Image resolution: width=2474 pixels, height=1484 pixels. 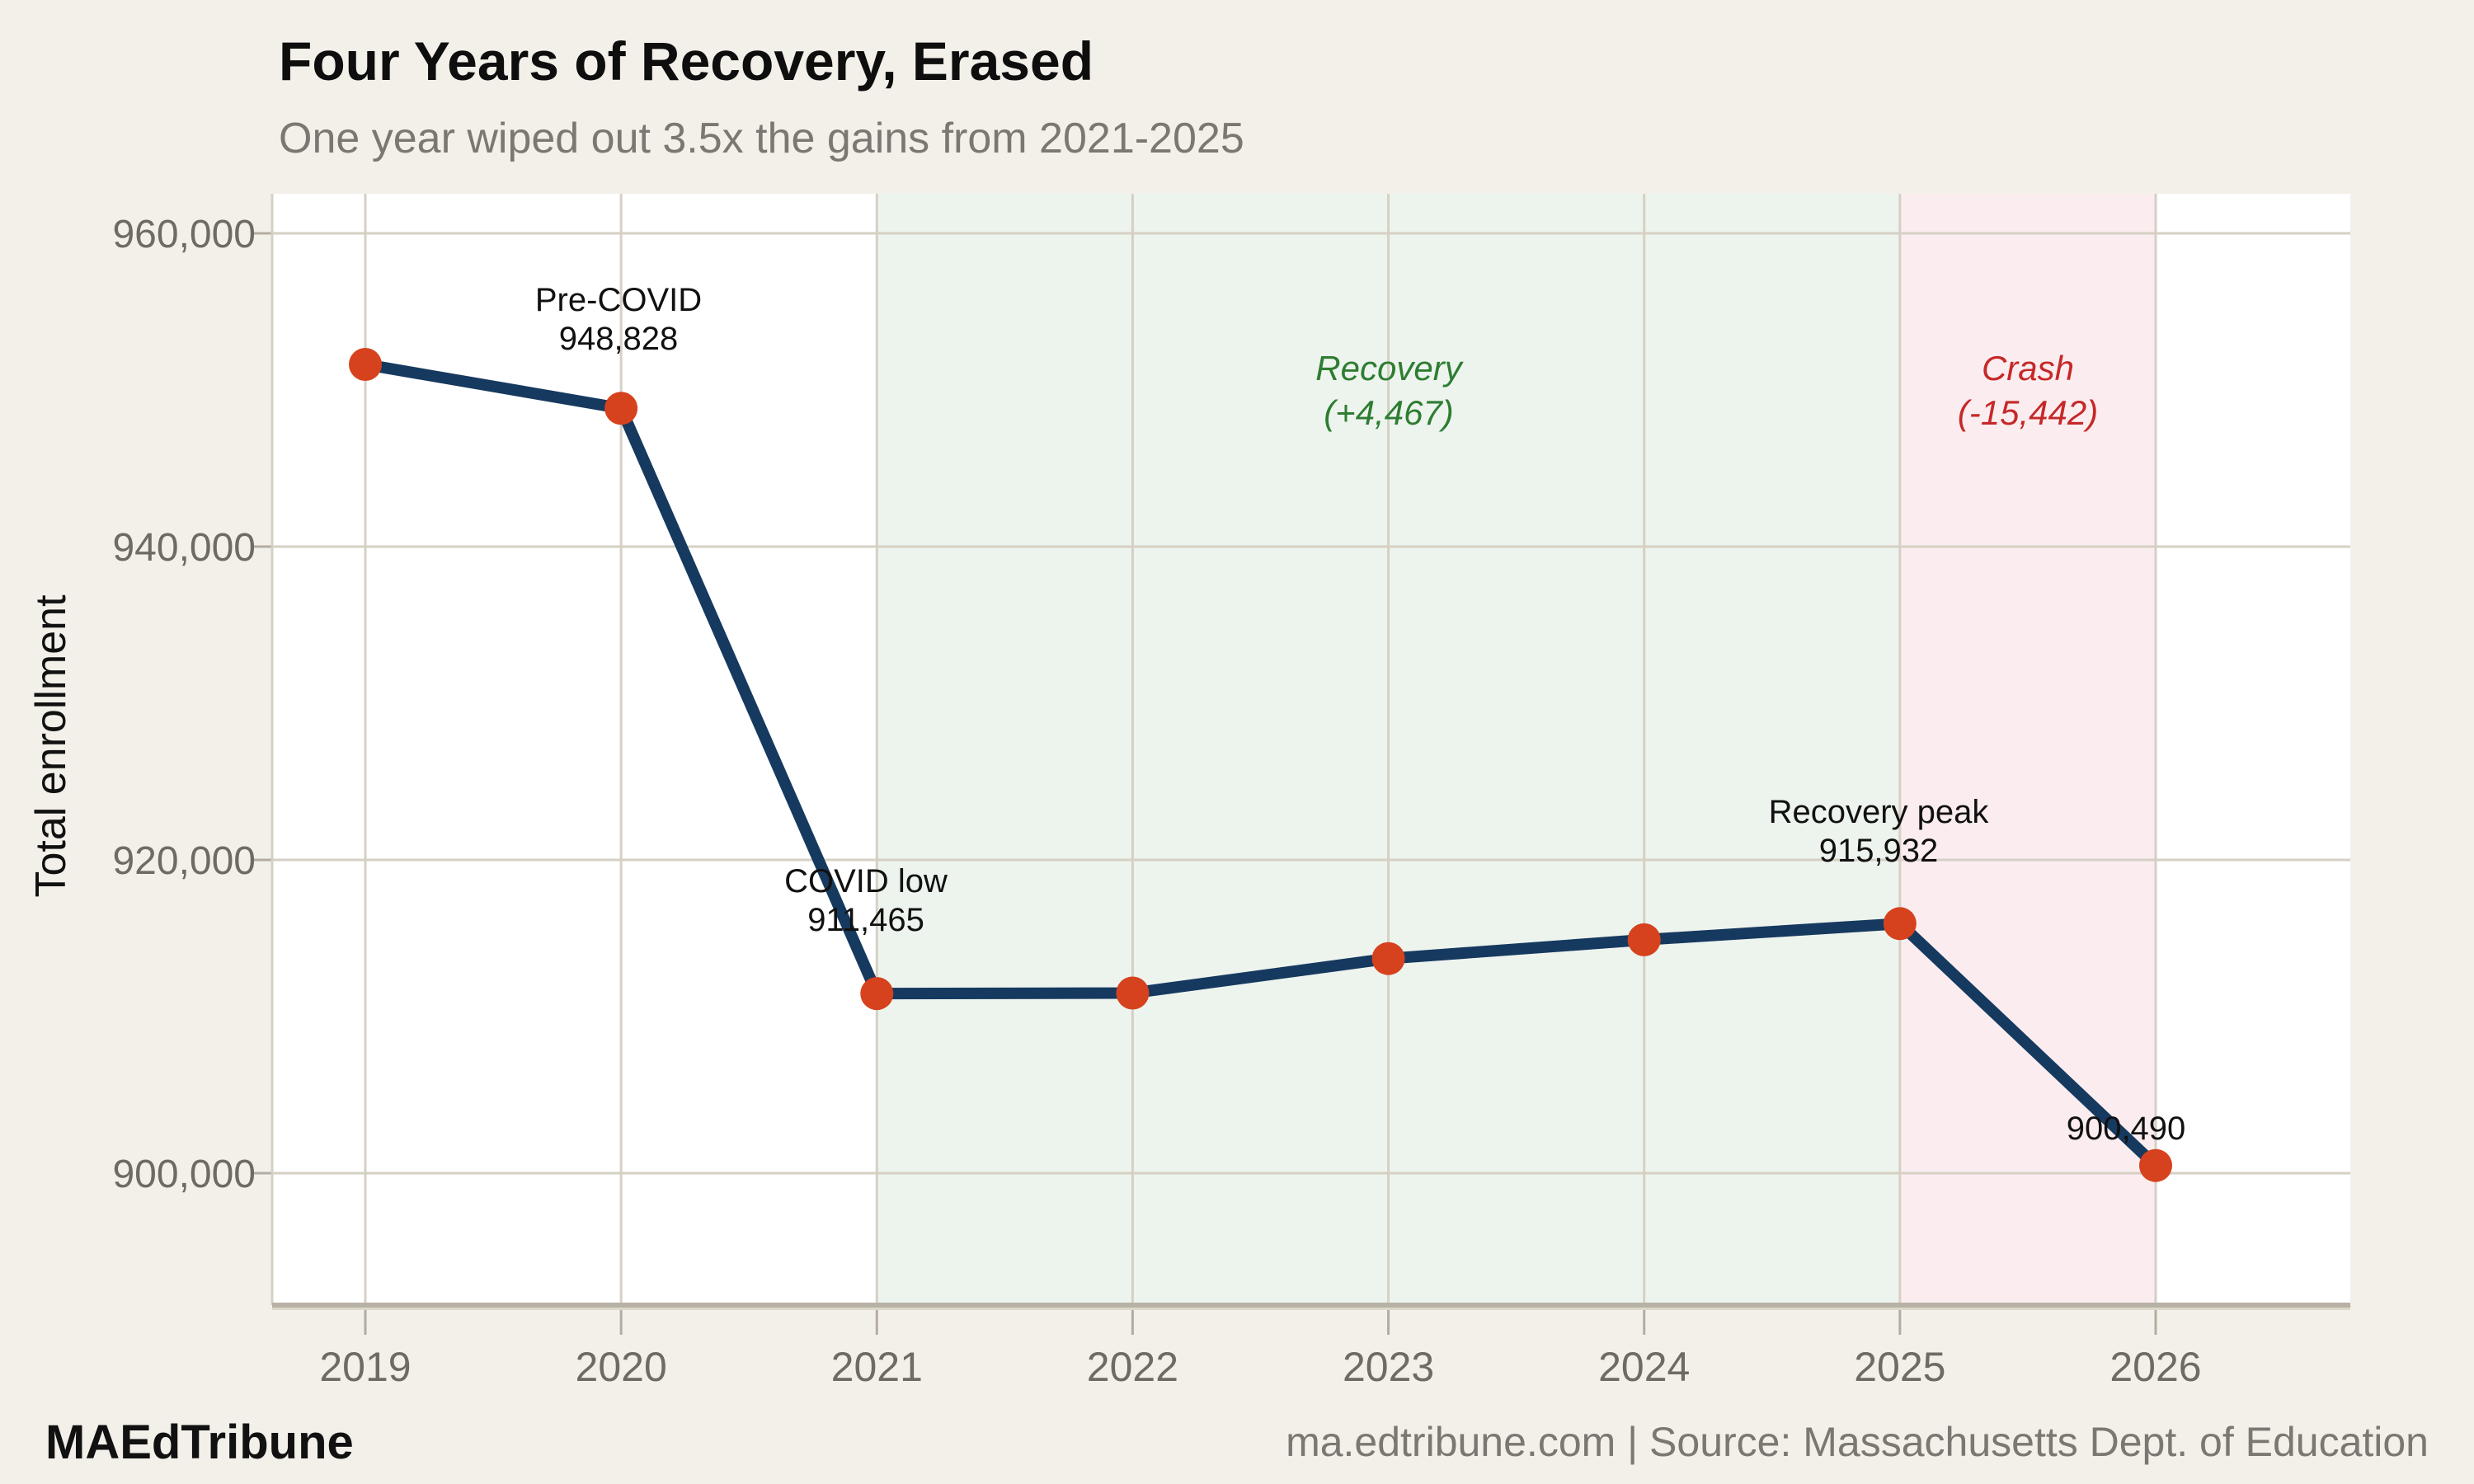 What do you see at coordinates (866, 901) in the screenshot?
I see `annotation-covid-low: COVID low 911,465` at bounding box center [866, 901].